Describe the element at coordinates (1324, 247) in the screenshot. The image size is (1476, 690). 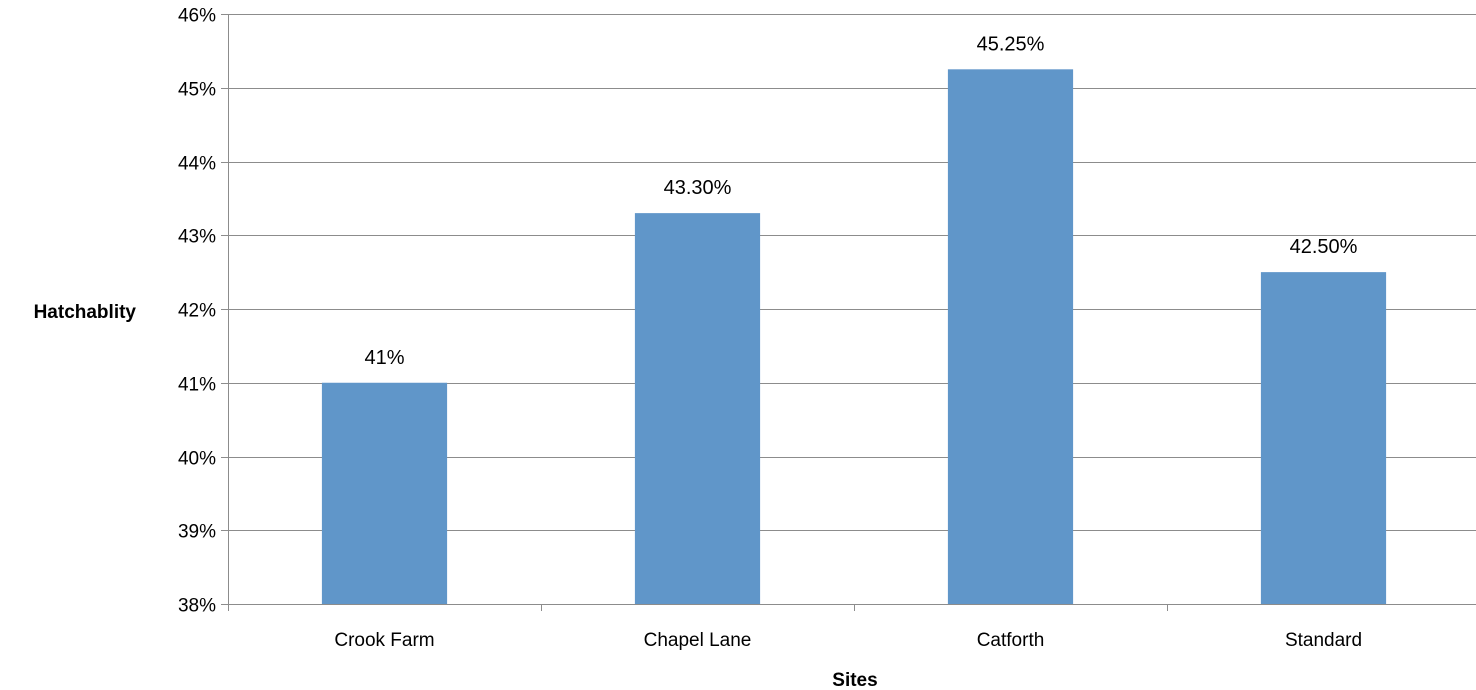
I see `data-label: 42.50%` at that location.